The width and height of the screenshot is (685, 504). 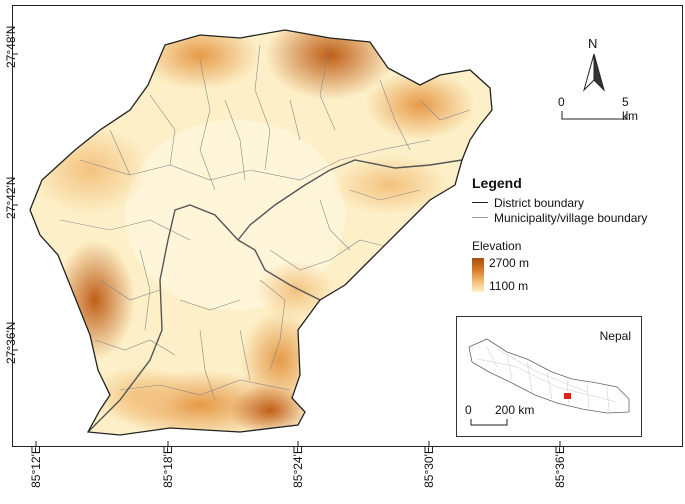 What do you see at coordinates (539, 202) in the screenshot?
I see `legend-district-label: District boundary` at bounding box center [539, 202].